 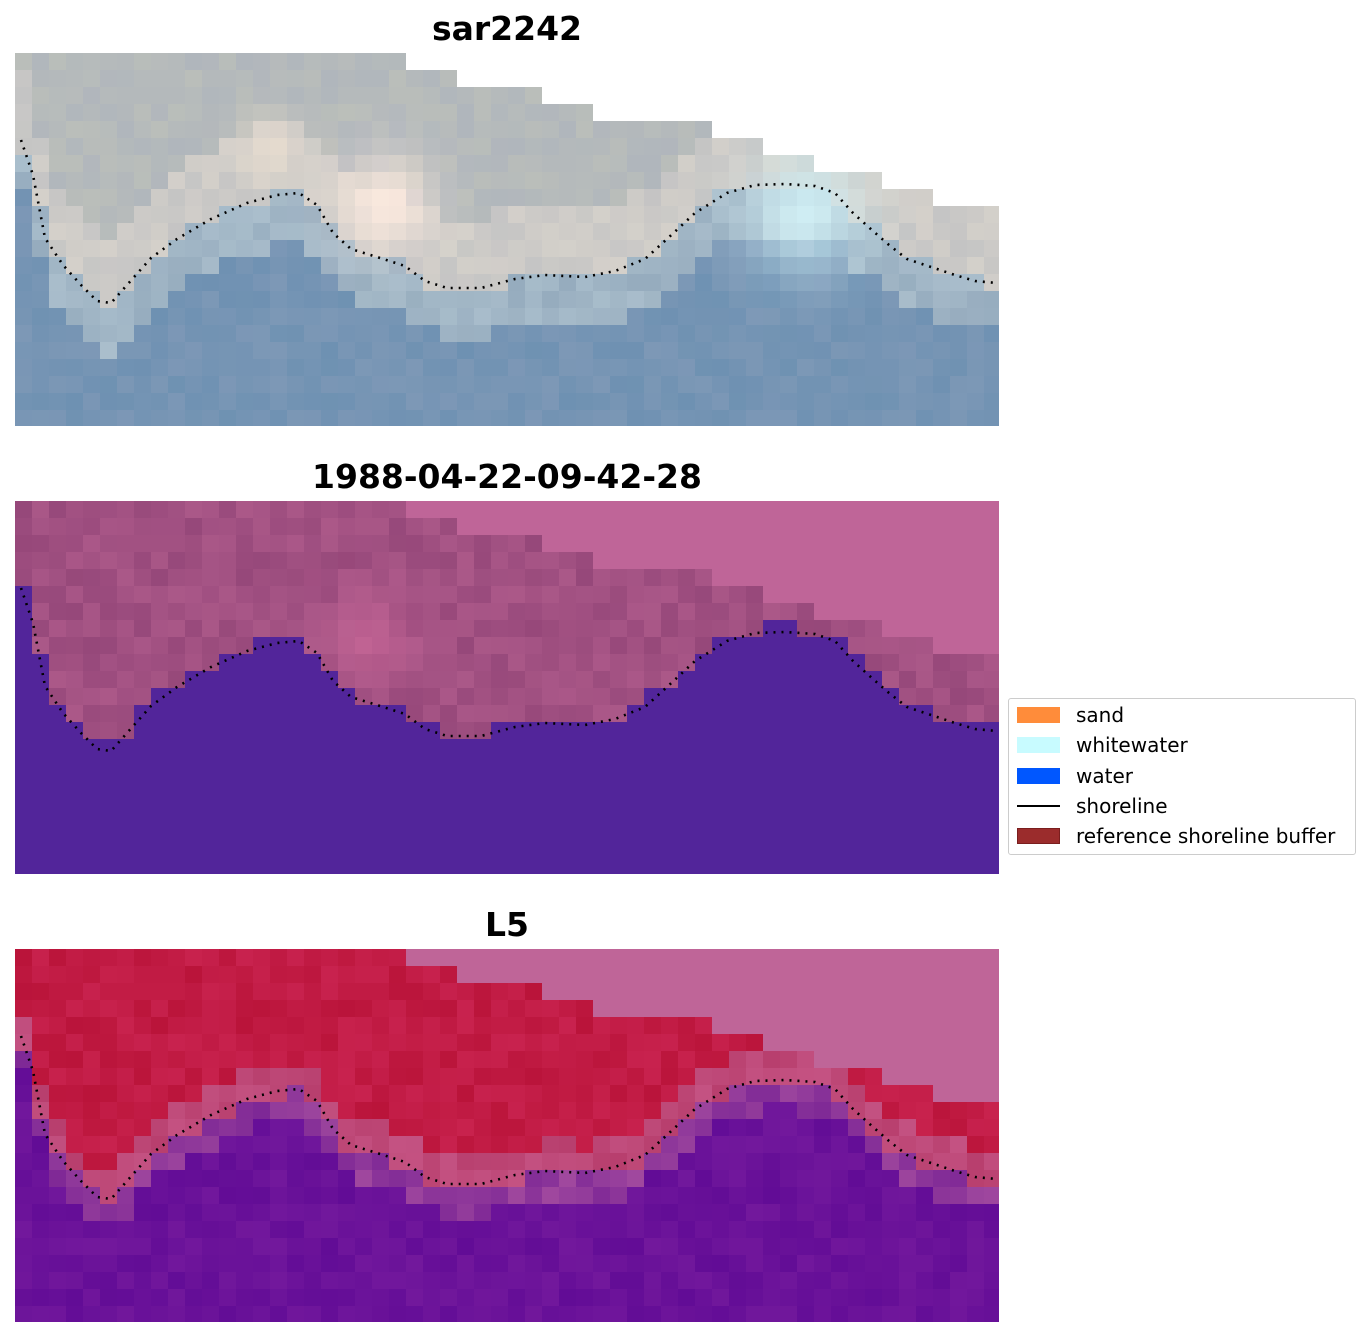 I want to click on legend-item-whitewater: whitewater, so click(x=1102, y=745).